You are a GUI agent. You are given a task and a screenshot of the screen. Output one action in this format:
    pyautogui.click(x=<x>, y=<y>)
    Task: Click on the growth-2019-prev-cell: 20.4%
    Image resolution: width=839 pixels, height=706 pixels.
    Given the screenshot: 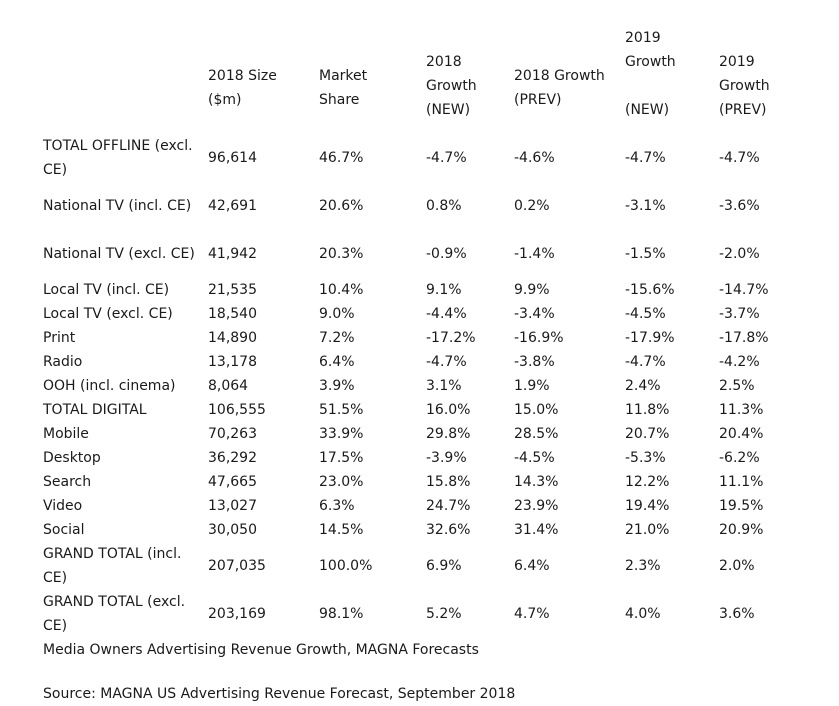 What is the action you would take?
    pyautogui.click(x=741, y=434)
    